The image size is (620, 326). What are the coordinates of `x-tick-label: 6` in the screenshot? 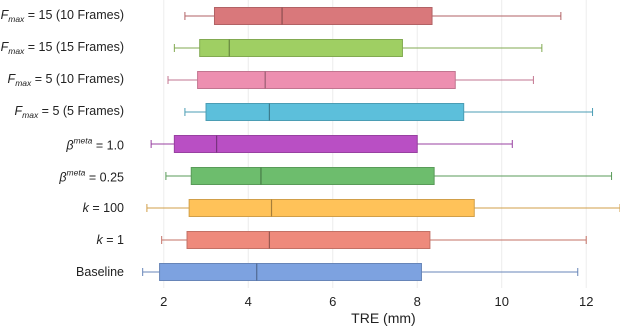 It's located at (332, 301).